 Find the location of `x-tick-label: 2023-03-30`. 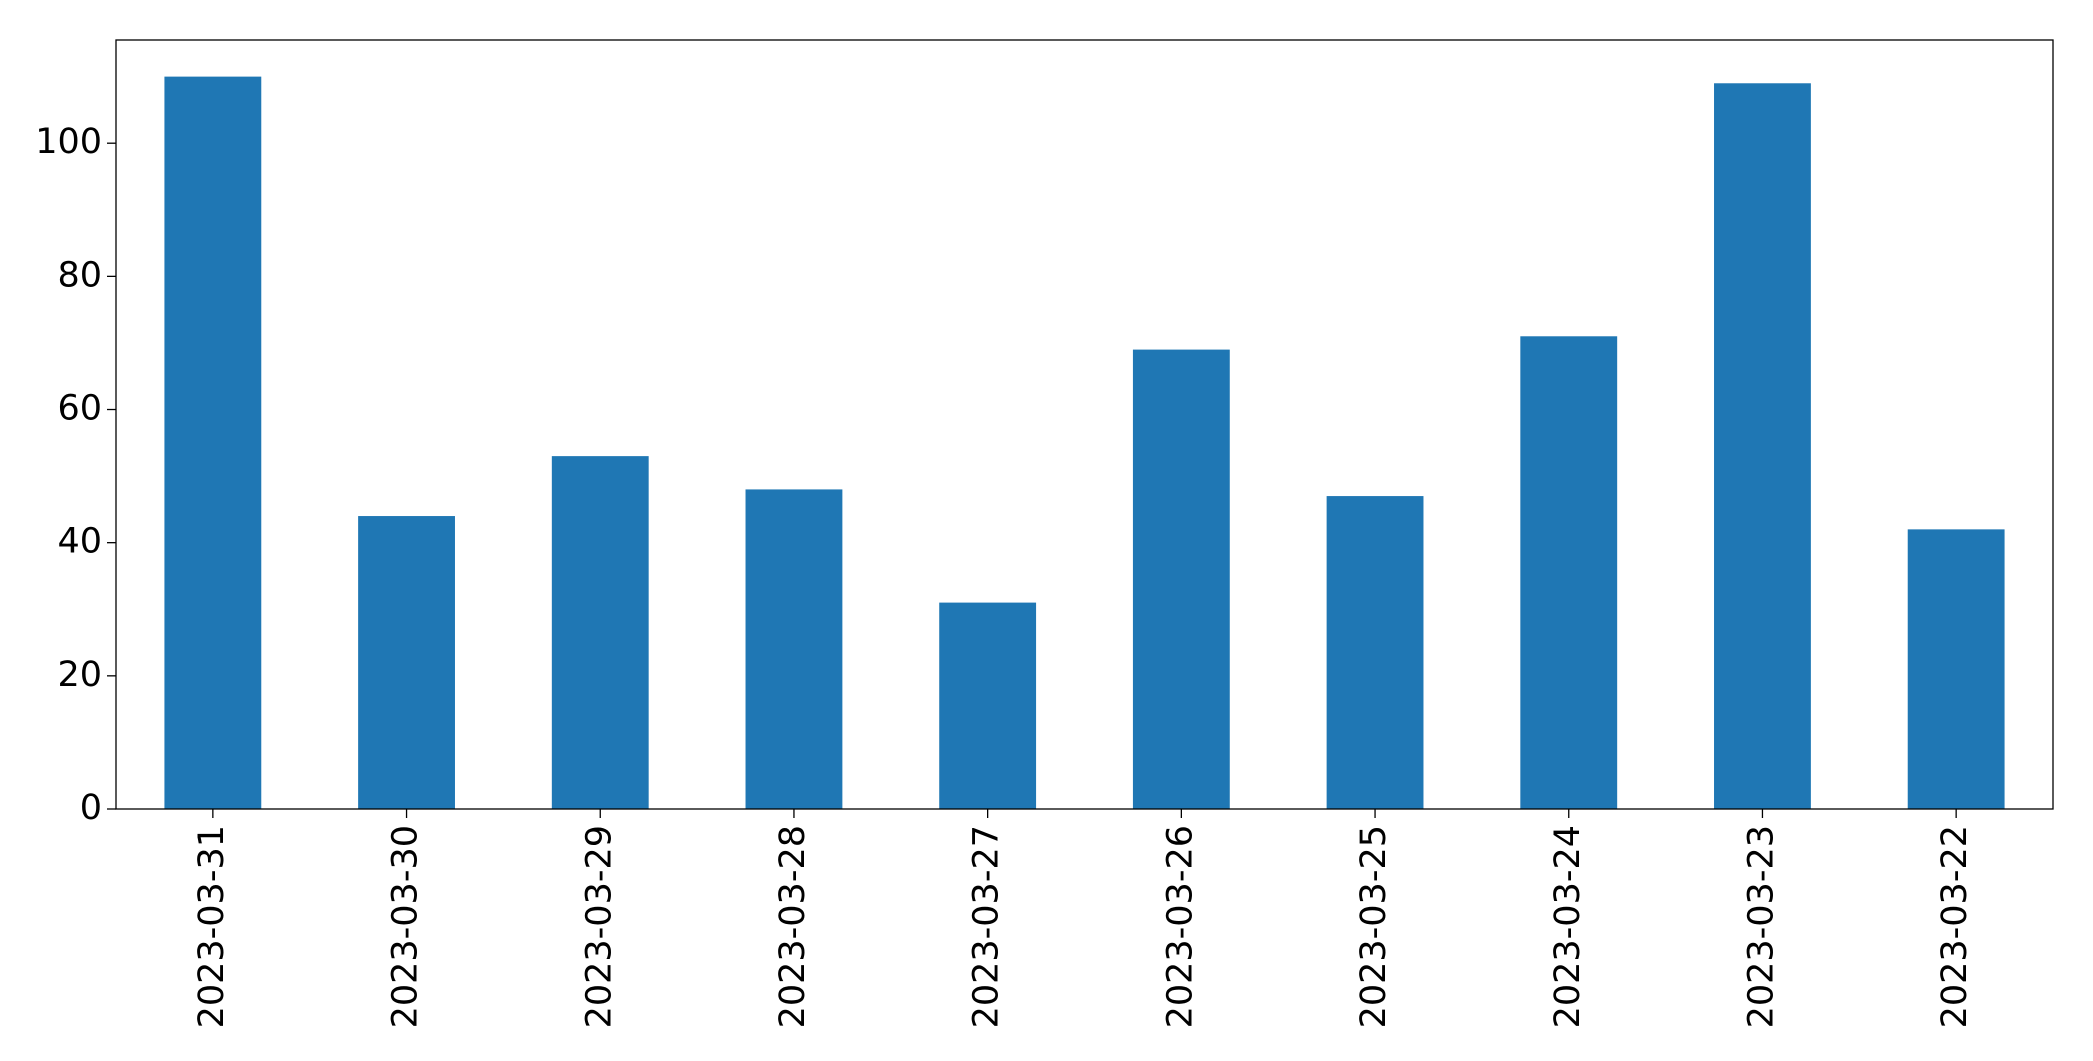

x-tick-label: 2023-03-30 is located at coordinates (406, 926).